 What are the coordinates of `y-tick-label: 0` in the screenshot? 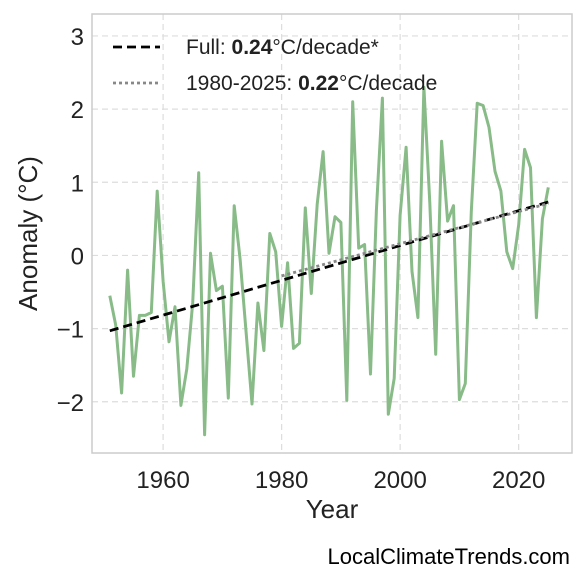 It's located at (77, 256).